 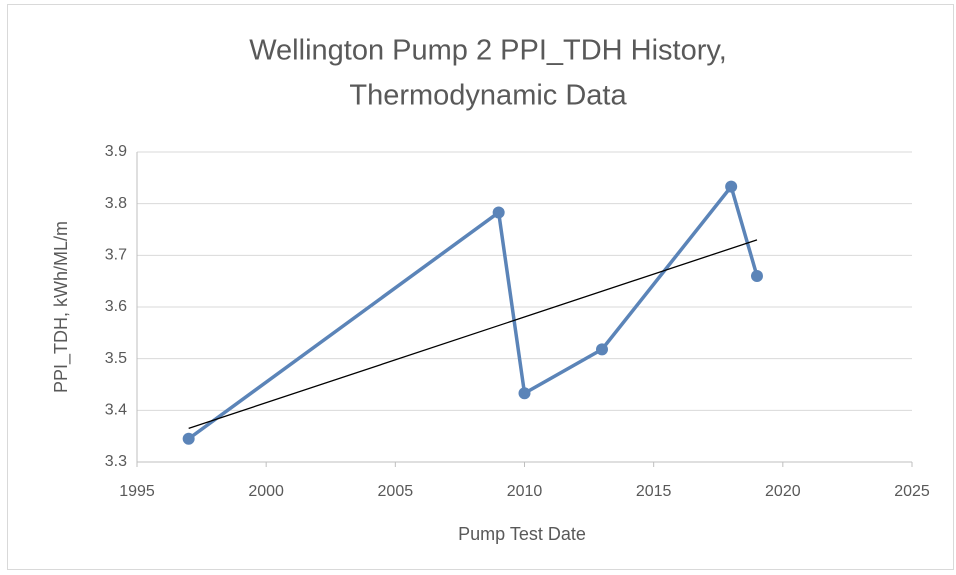 What do you see at coordinates (912, 491) in the screenshot?
I see `x-tick-label: 2025` at bounding box center [912, 491].